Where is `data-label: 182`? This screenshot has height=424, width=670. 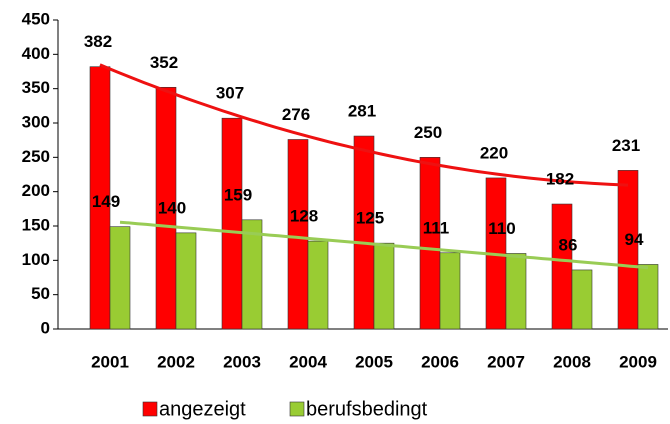
data-label: 182 is located at coordinates (560, 179).